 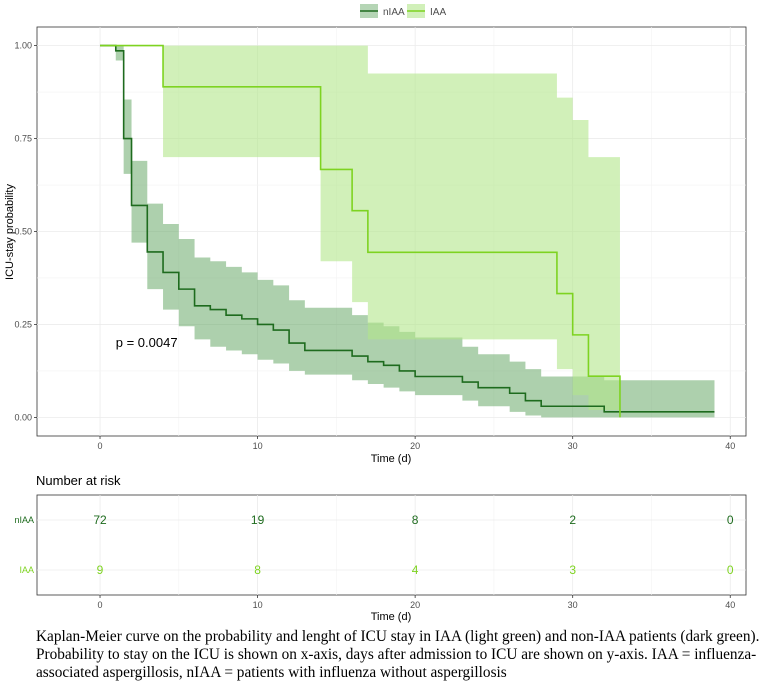 What do you see at coordinates (730, 605) in the screenshot?
I see `risk-x-tick-label-4: 40` at bounding box center [730, 605].